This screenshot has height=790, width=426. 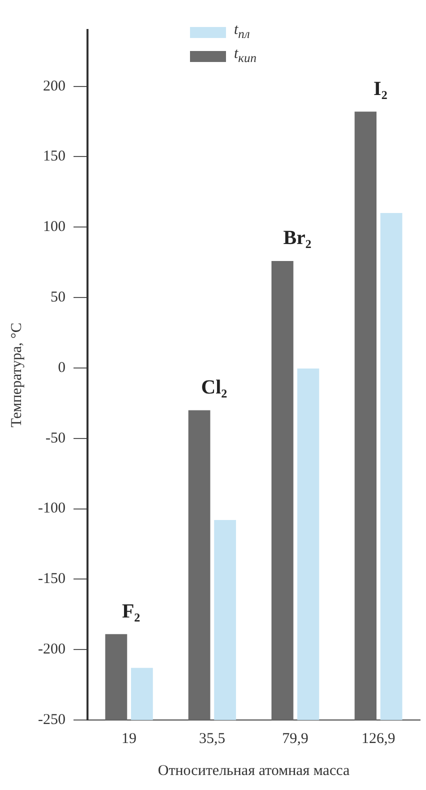 What do you see at coordinates (52, 508) in the screenshot?
I see `y-tick-label: -100` at bounding box center [52, 508].